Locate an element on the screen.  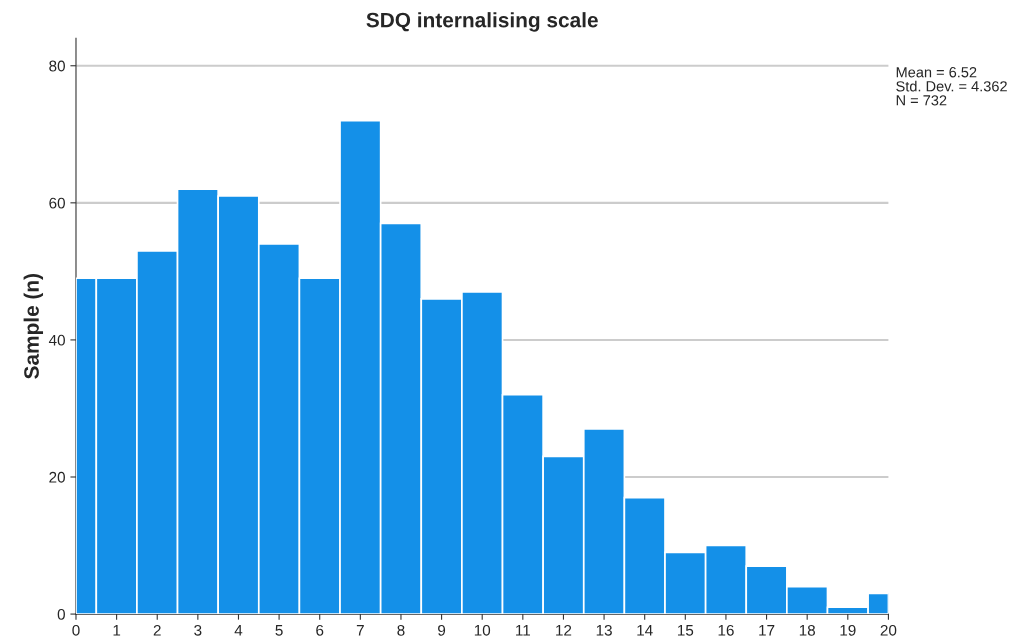
x-tick-label: 6 is located at coordinates (320, 630).